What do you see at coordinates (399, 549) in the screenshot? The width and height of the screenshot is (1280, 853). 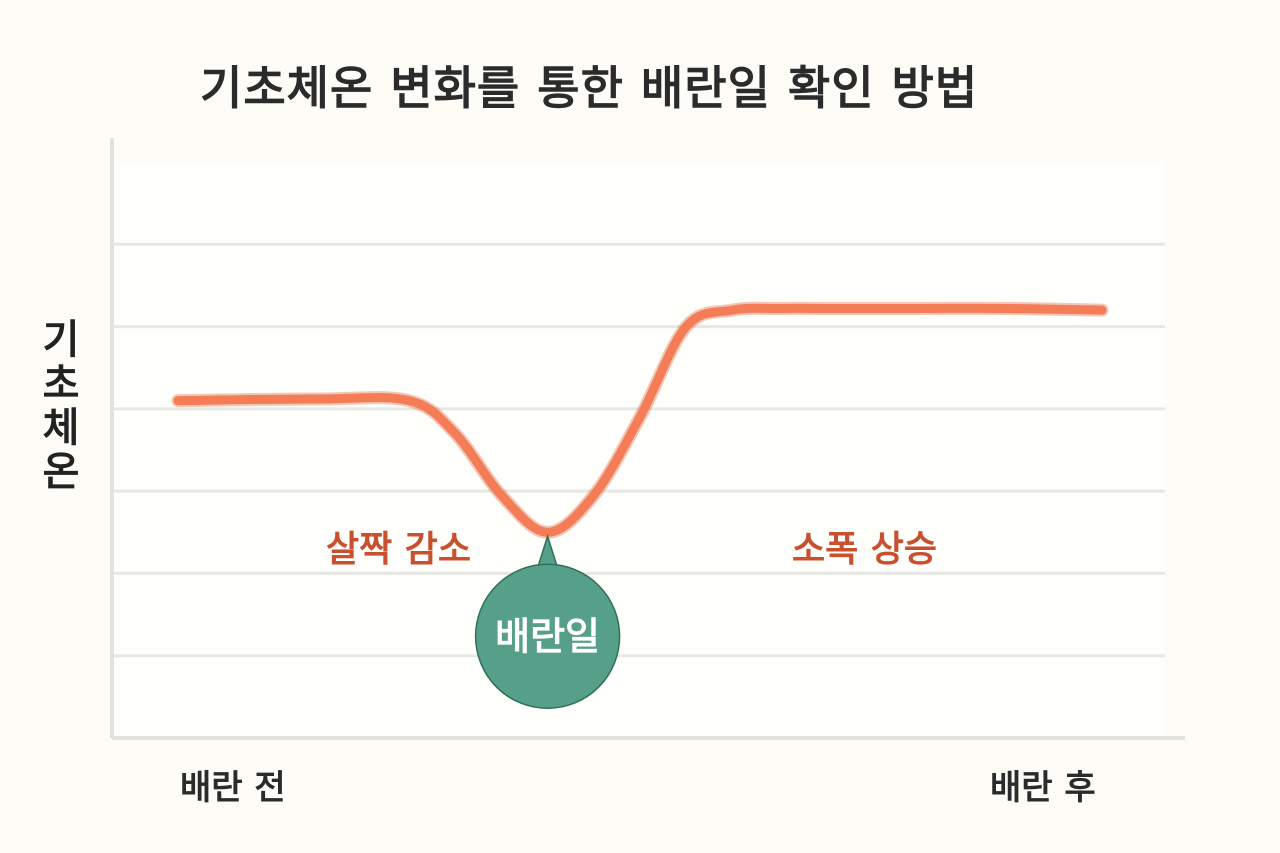 I see `annotation-decrease: 살짝 감소` at bounding box center [399, 549].